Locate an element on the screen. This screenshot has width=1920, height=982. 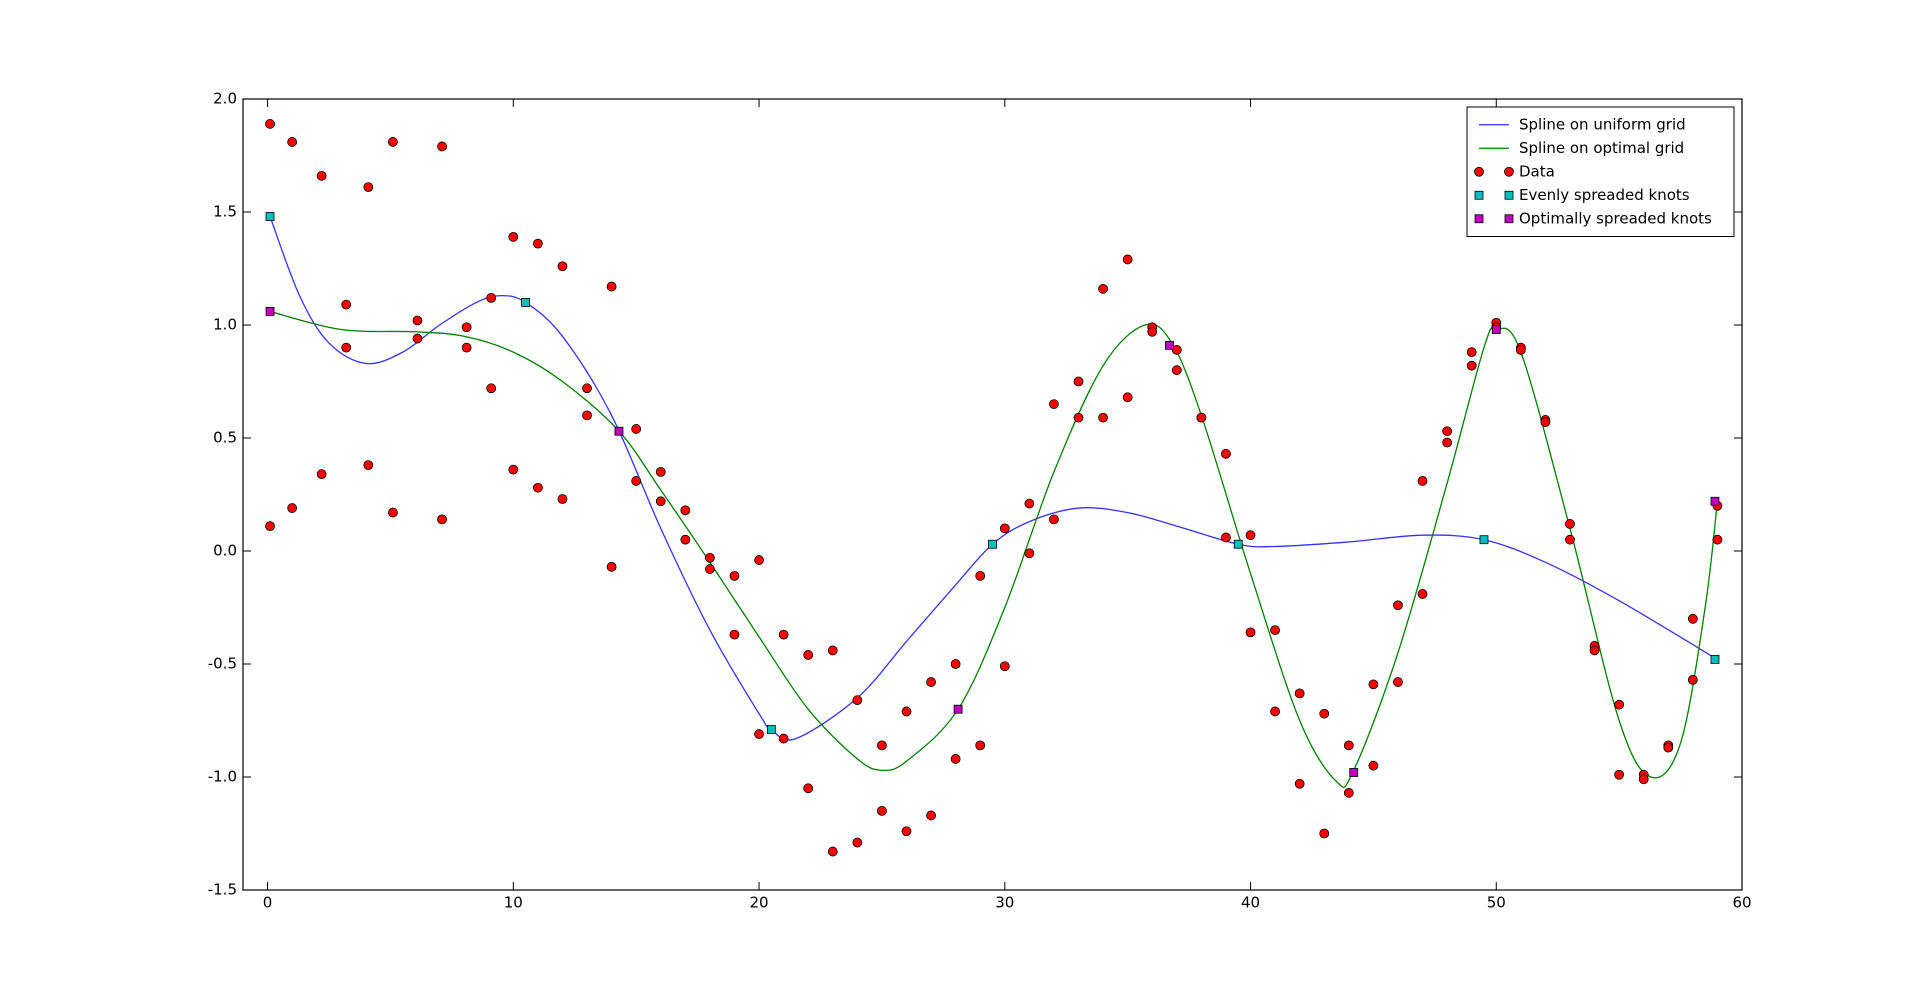
x-tick-label: 20 is located at coordinates (759, 903).